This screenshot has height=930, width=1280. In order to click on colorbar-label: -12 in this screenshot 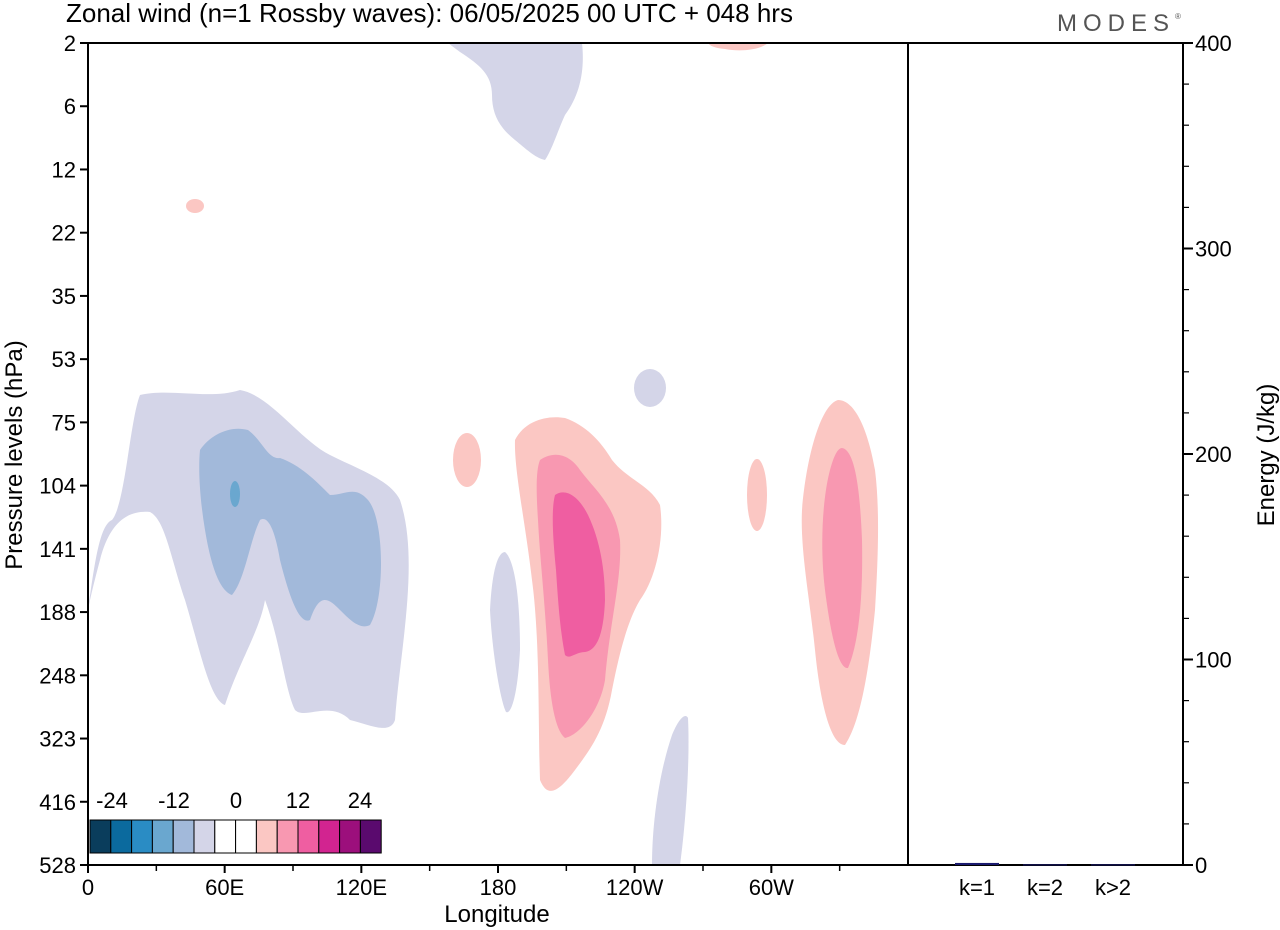, I will do `click(174, 800)`.